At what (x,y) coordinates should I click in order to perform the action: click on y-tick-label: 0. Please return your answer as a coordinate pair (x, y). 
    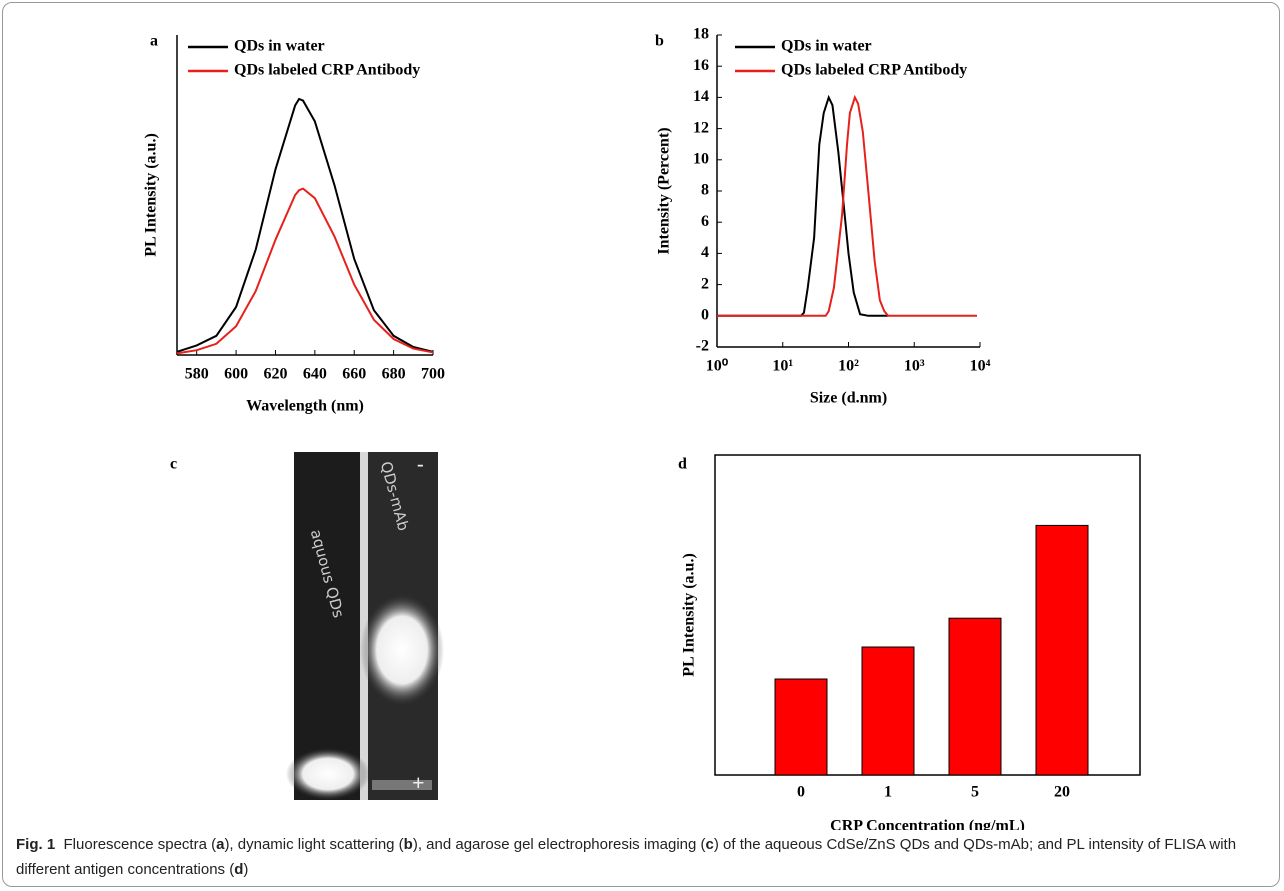
    Looking at the image, I should click on (705, 314).